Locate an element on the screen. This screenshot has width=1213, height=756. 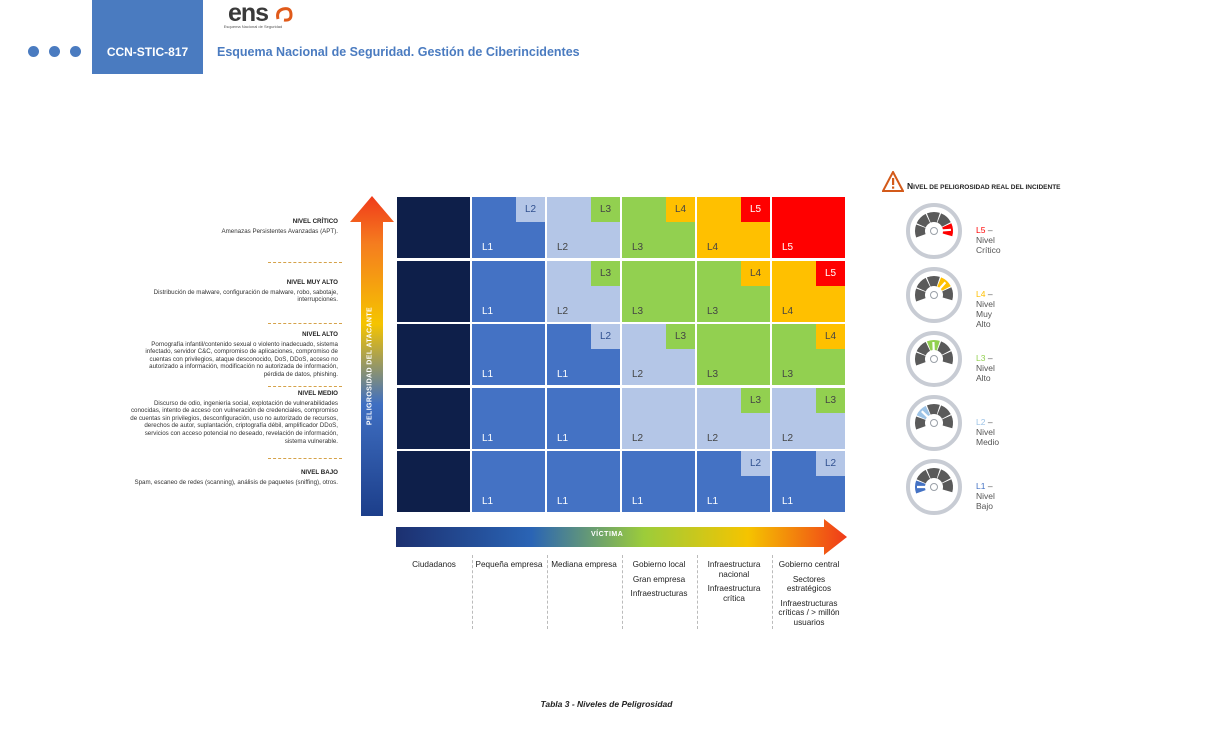
victim-label: Infraestructura crítica is located at coordinates (734, 593).